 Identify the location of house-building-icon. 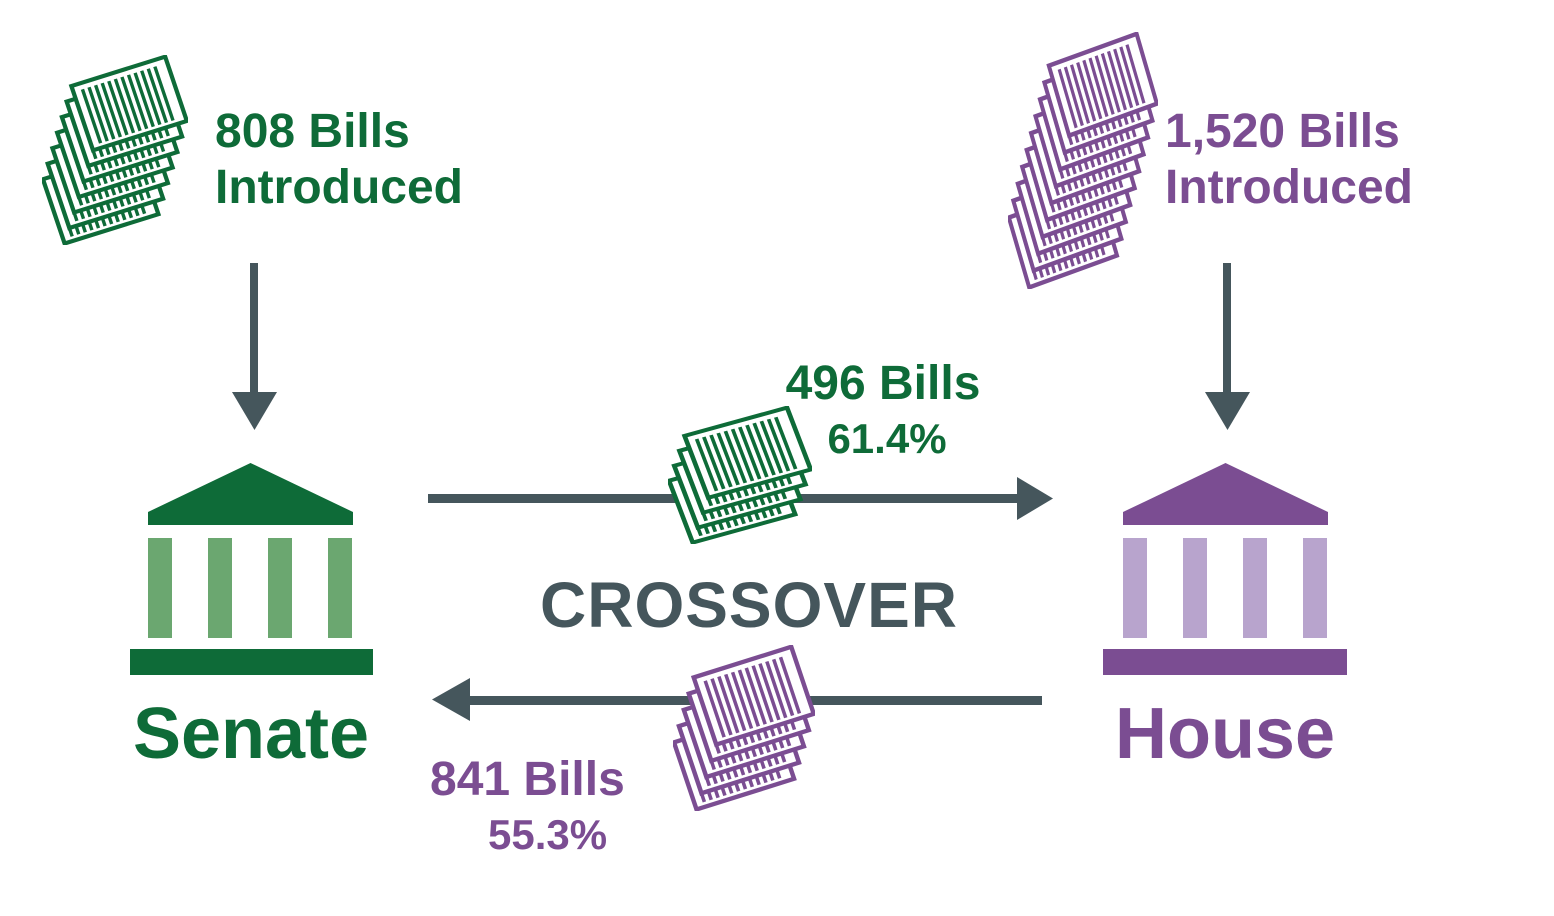
(1225, 569).